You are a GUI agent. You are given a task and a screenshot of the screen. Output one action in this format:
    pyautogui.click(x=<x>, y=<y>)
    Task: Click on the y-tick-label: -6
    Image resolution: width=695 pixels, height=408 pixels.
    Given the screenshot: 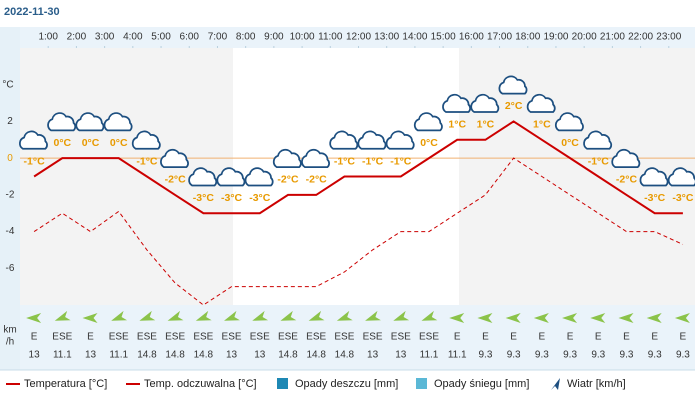 What is the action you would take?
    pyautogui.click(x=10, y=268)
    